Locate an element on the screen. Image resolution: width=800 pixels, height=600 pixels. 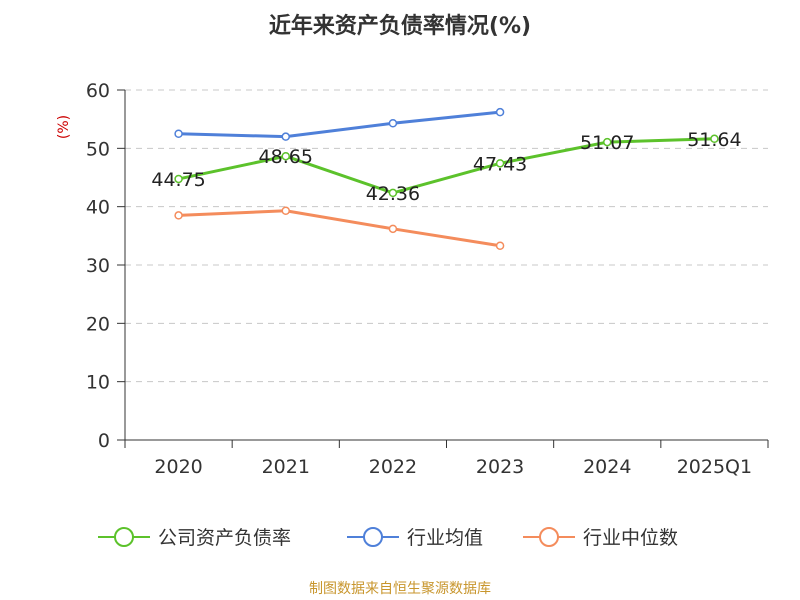
legend-label: 行业均值 is located at coordinates (445, 538).